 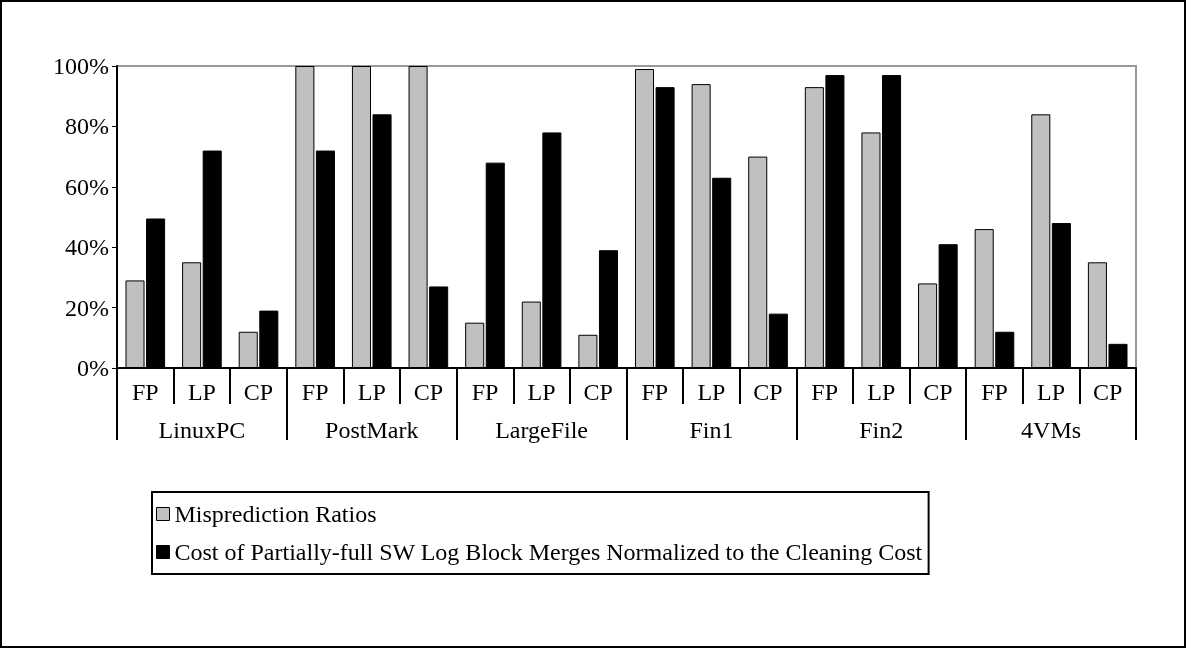 What do you see at coordinates (881, 430) in the screenshot?
I see `text: Fin2` at bounding box center [881, 430].